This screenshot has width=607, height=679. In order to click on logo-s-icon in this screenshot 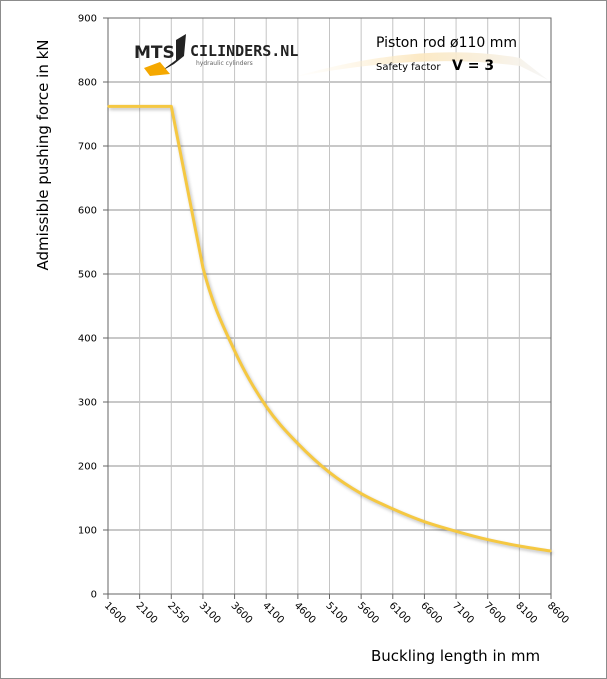, I will do `click(173, 53)`.